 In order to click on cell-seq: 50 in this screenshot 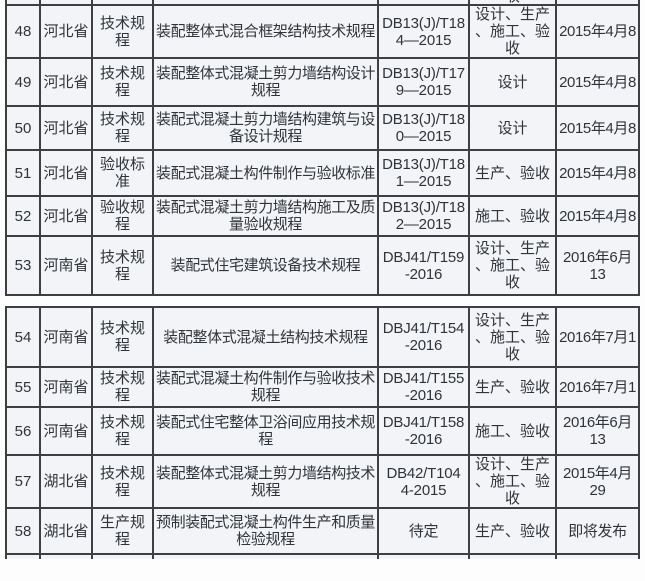, I will do `click(23, 128)`.